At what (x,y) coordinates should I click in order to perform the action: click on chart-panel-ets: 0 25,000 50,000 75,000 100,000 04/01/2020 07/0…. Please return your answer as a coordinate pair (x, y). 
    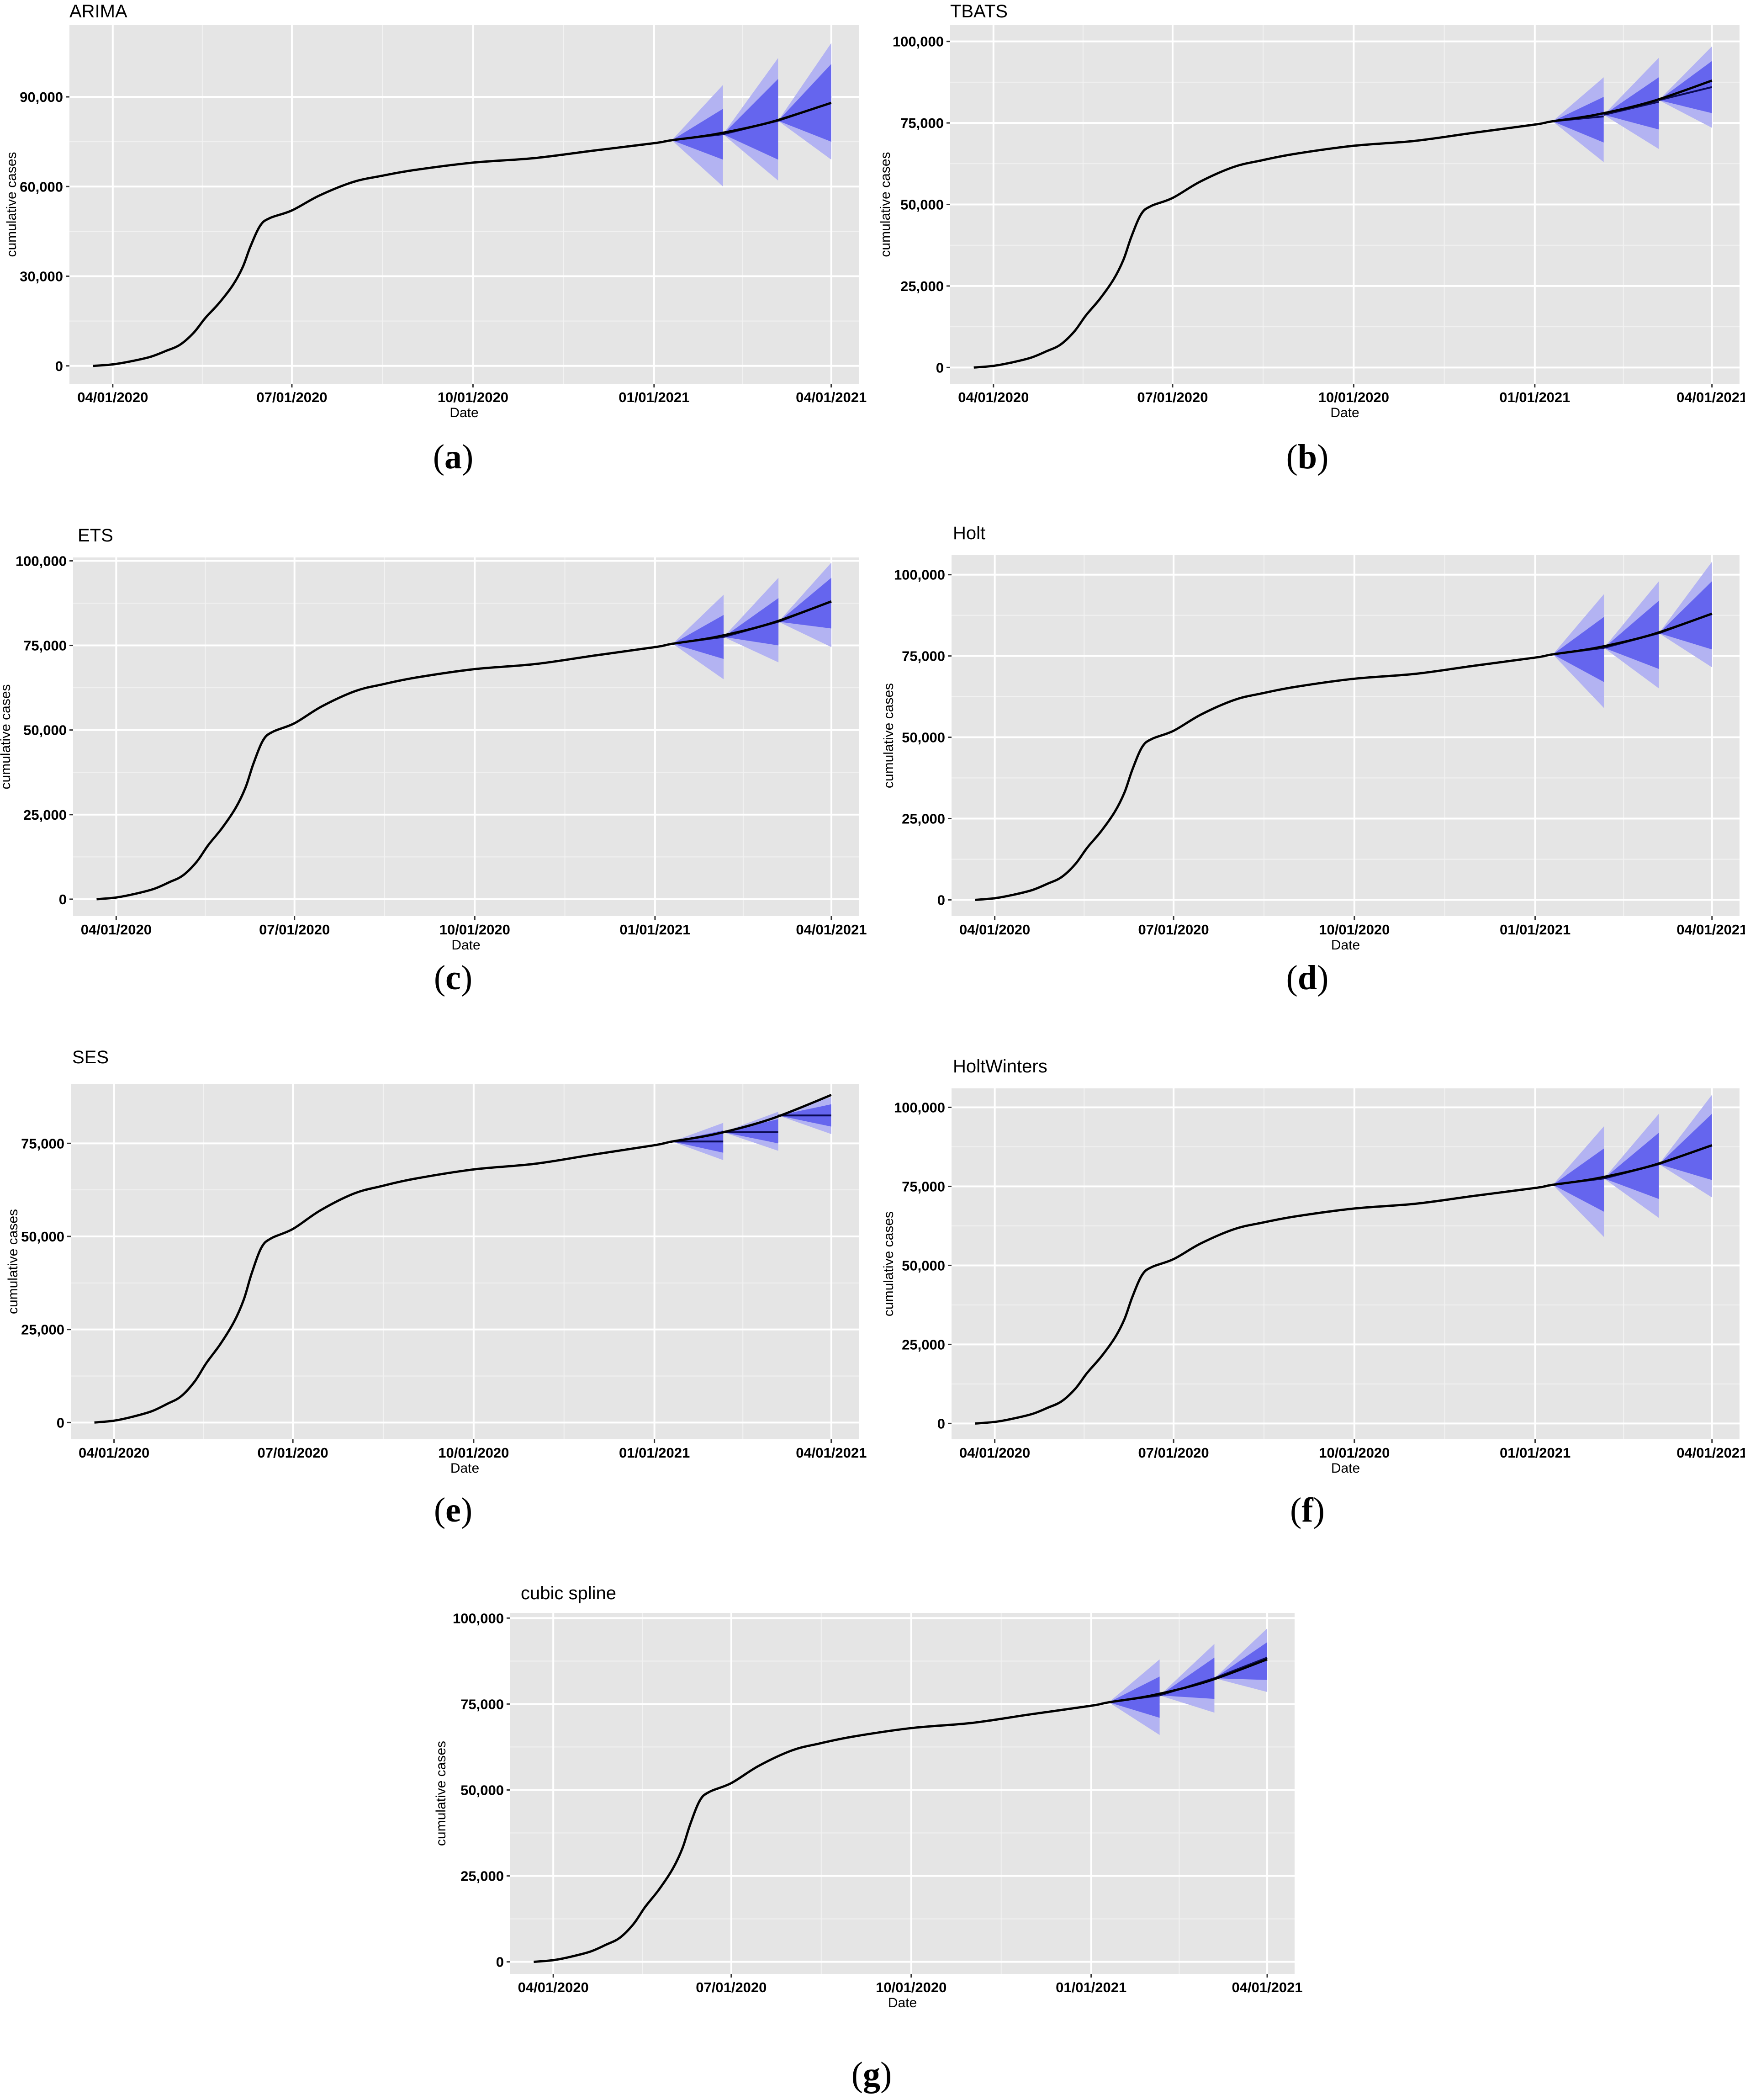
    Looking at the image, I should click on (433, 761).